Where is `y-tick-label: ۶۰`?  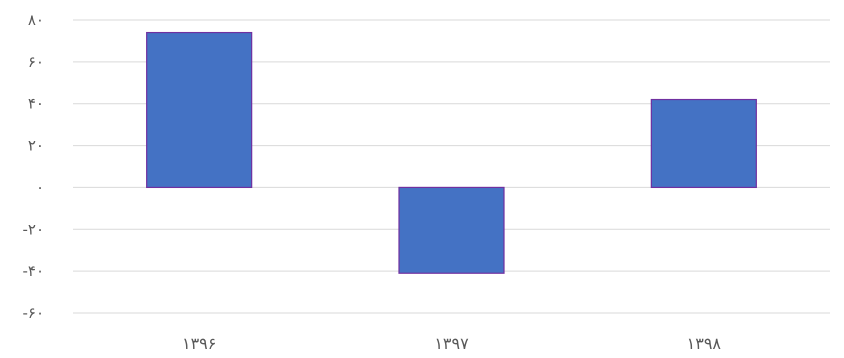 y-tick-label: ۶۰ is located at coordinates (36, 62).